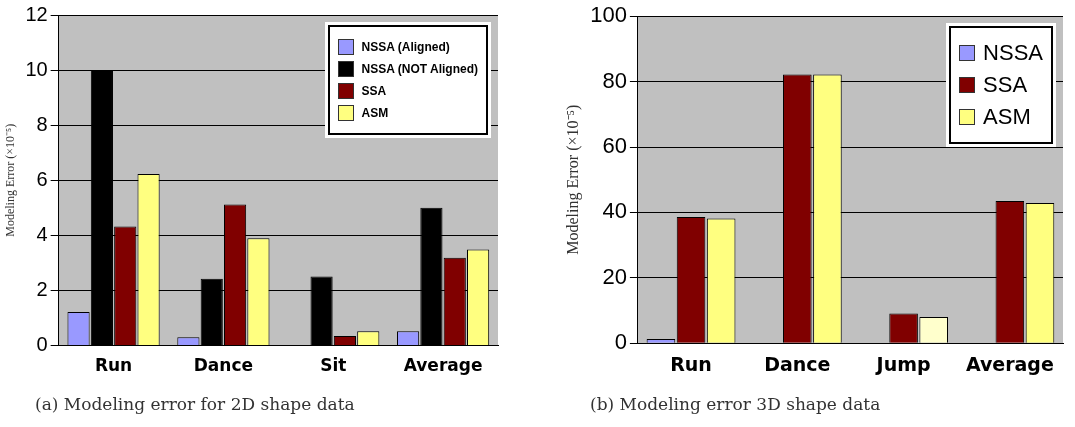 Image resolution: width=1075 pixels, height=427 pixels. Describe the element at coordinates (902, 363) in the screenshot. I see `x-tick-label: Jump` at that location.